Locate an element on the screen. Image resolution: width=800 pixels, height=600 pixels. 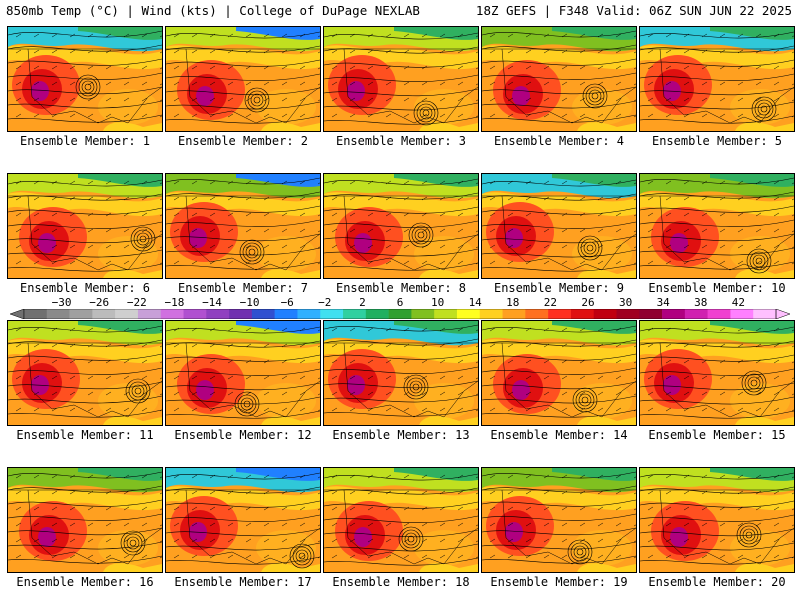
ensemble-member-label: Ensemble Member: 2 is located at coordinates (243, 141).